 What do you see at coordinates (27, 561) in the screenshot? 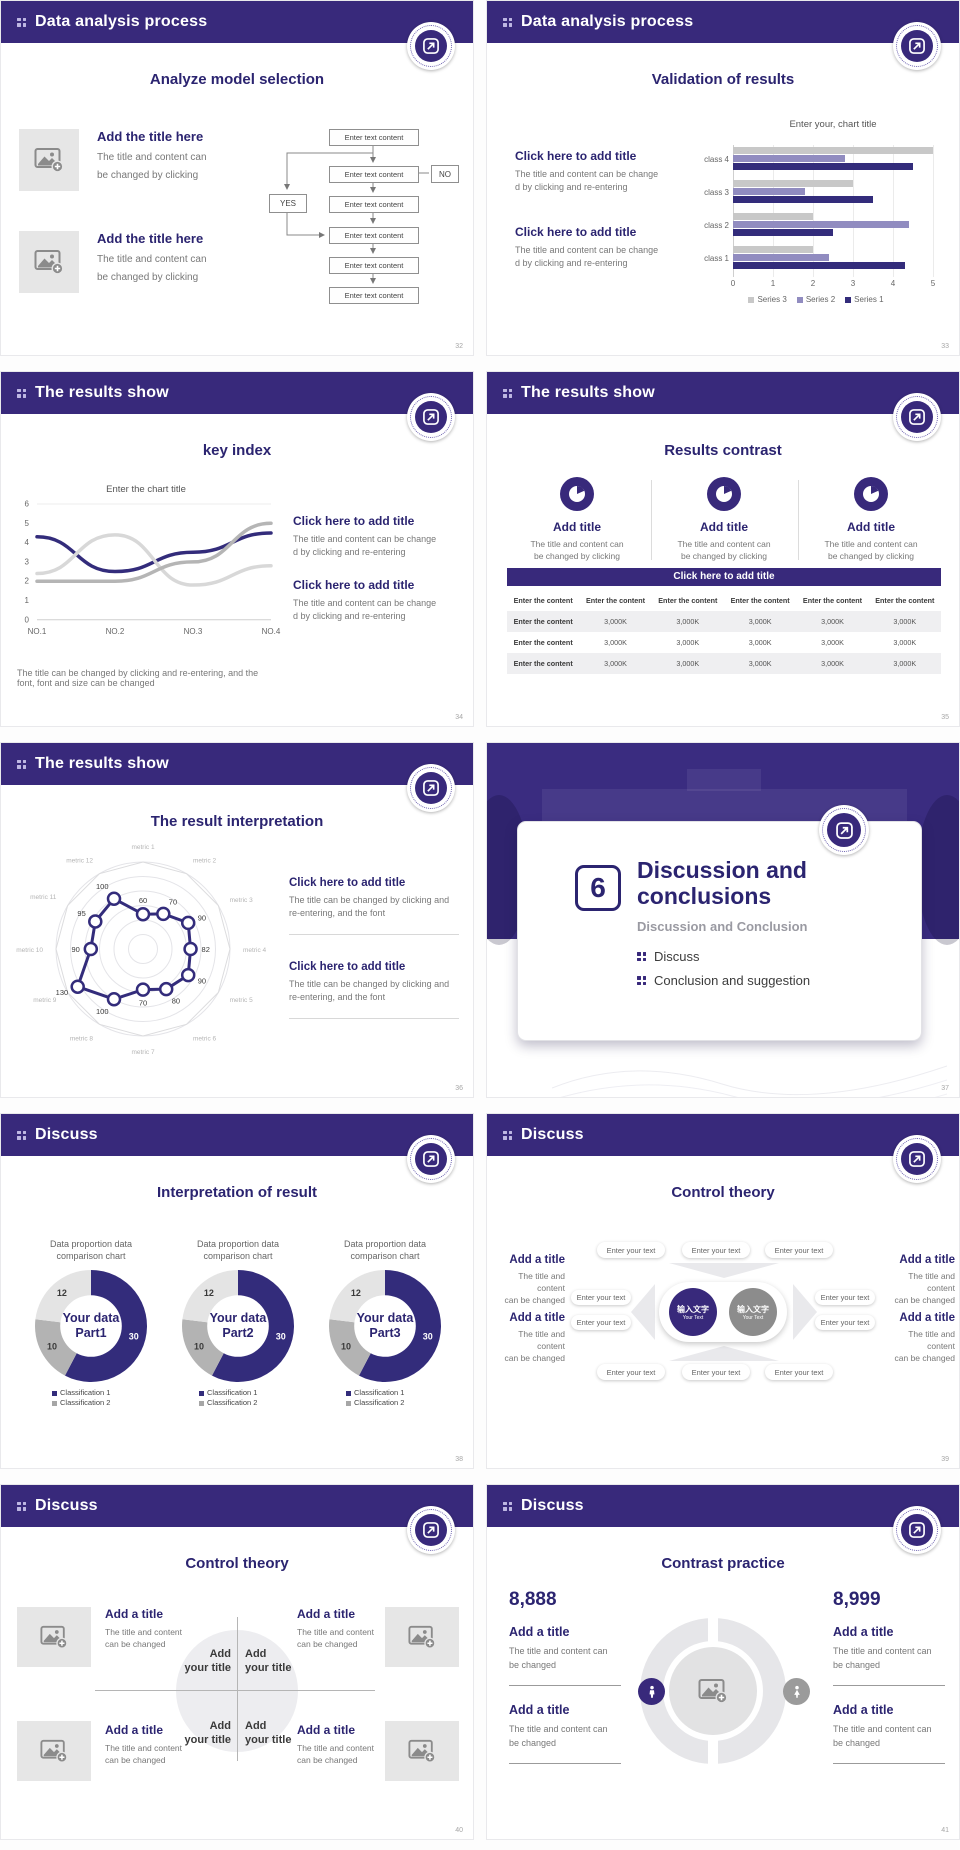
I see `y-tick-label: 3` at bounding box center [27, 561].